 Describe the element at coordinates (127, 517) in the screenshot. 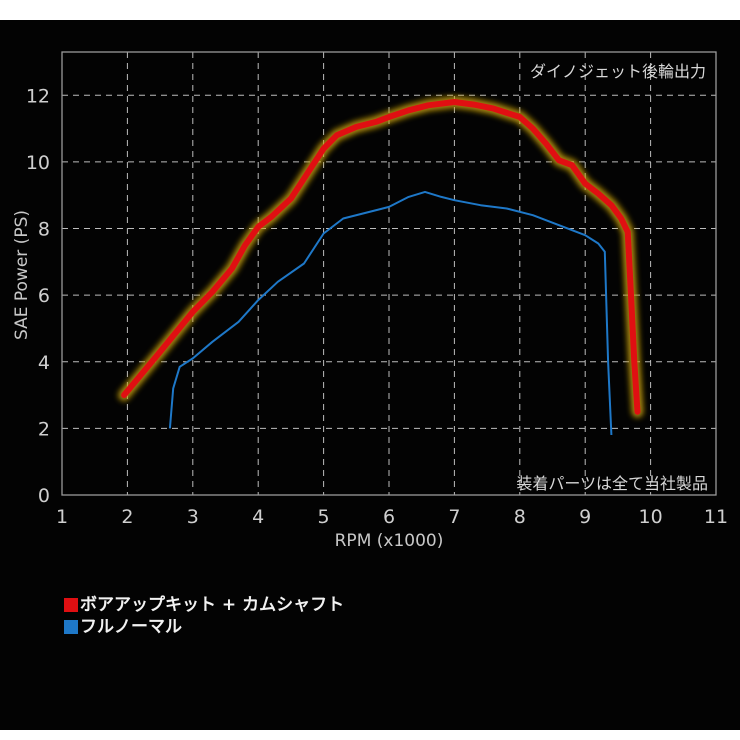

I see `x-tick-label: 2` at that location.